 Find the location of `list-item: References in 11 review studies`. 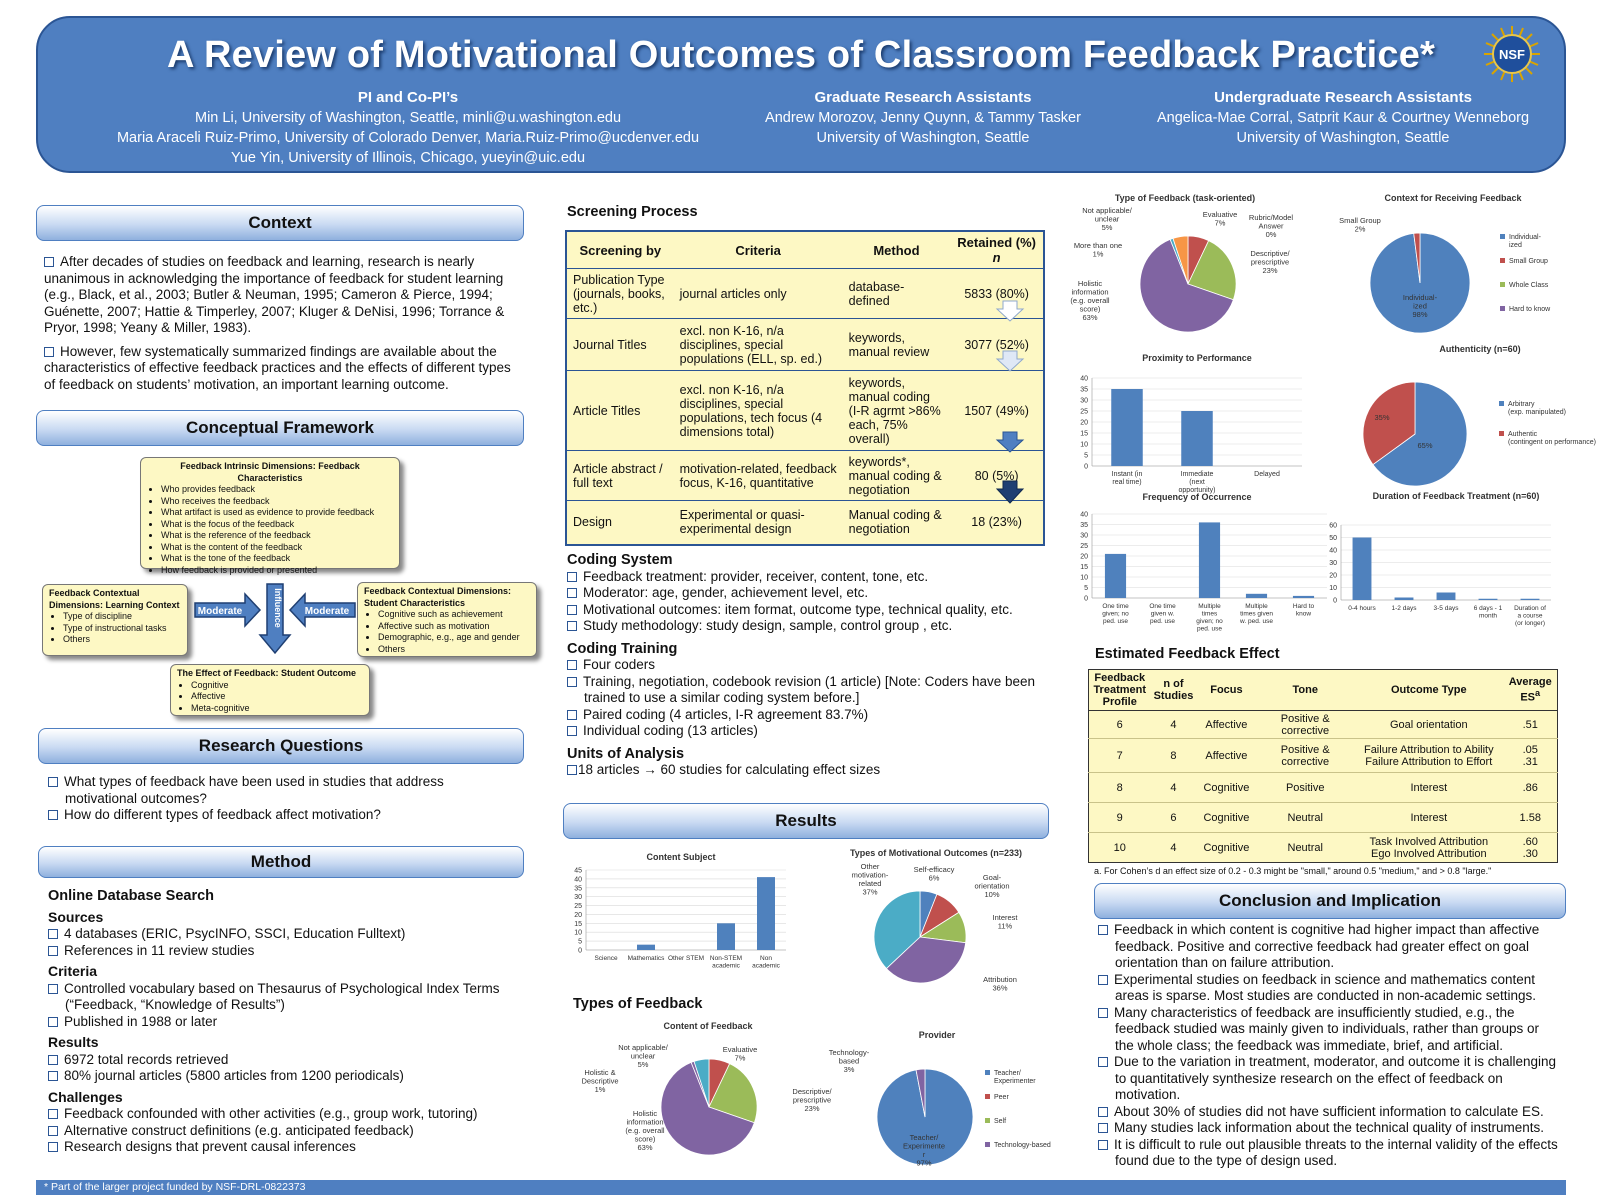

list-item: References in 11 review studies is located at coordinates (159, 950).